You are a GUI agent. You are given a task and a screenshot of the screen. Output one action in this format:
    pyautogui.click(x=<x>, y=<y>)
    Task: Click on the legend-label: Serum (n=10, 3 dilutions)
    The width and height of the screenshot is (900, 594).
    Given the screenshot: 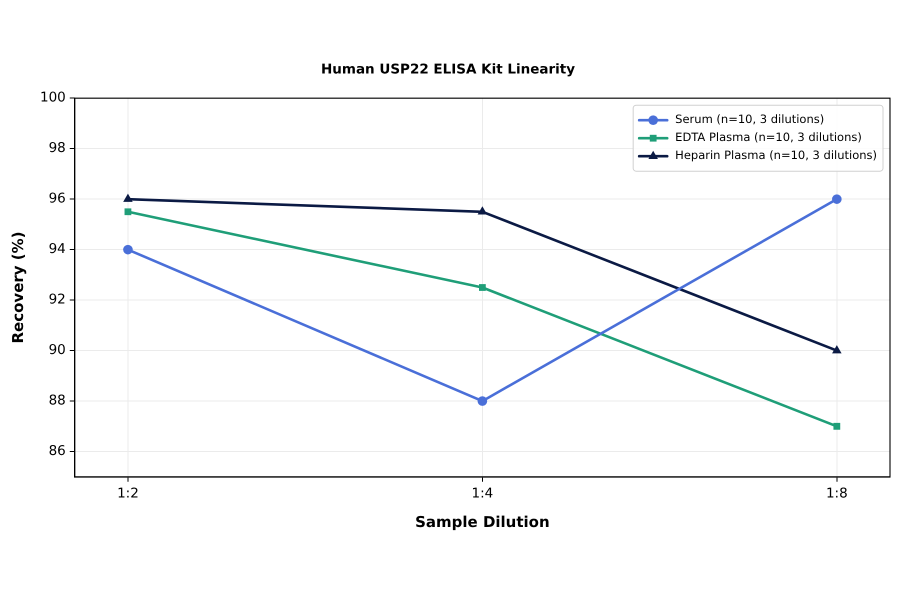 What is the action you would take?
    pyautogui.click(x=749, y=119)
    